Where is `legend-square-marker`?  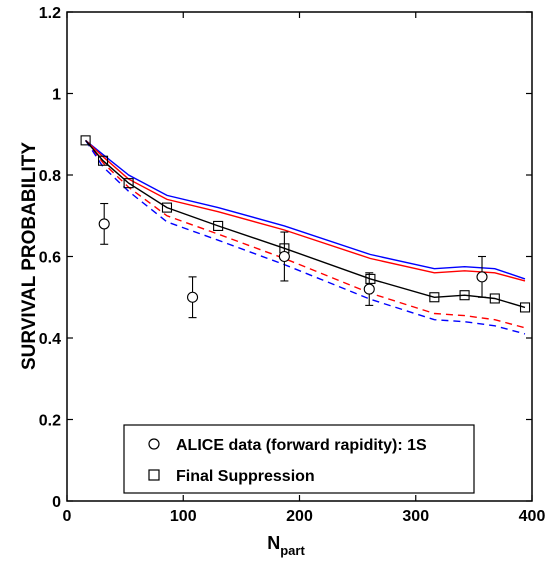
legend-square-marker is located at coordinates (154, 475).